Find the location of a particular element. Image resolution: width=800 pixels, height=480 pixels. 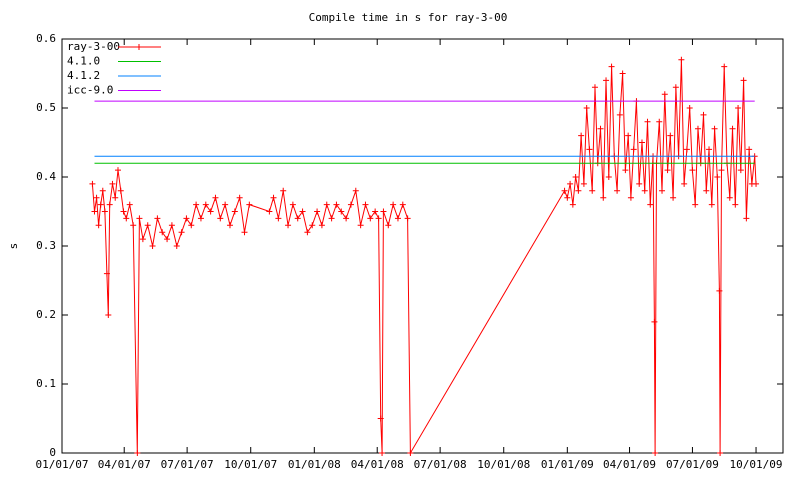

legend-label: 4.1.0 is located at coordinates (83, 61).